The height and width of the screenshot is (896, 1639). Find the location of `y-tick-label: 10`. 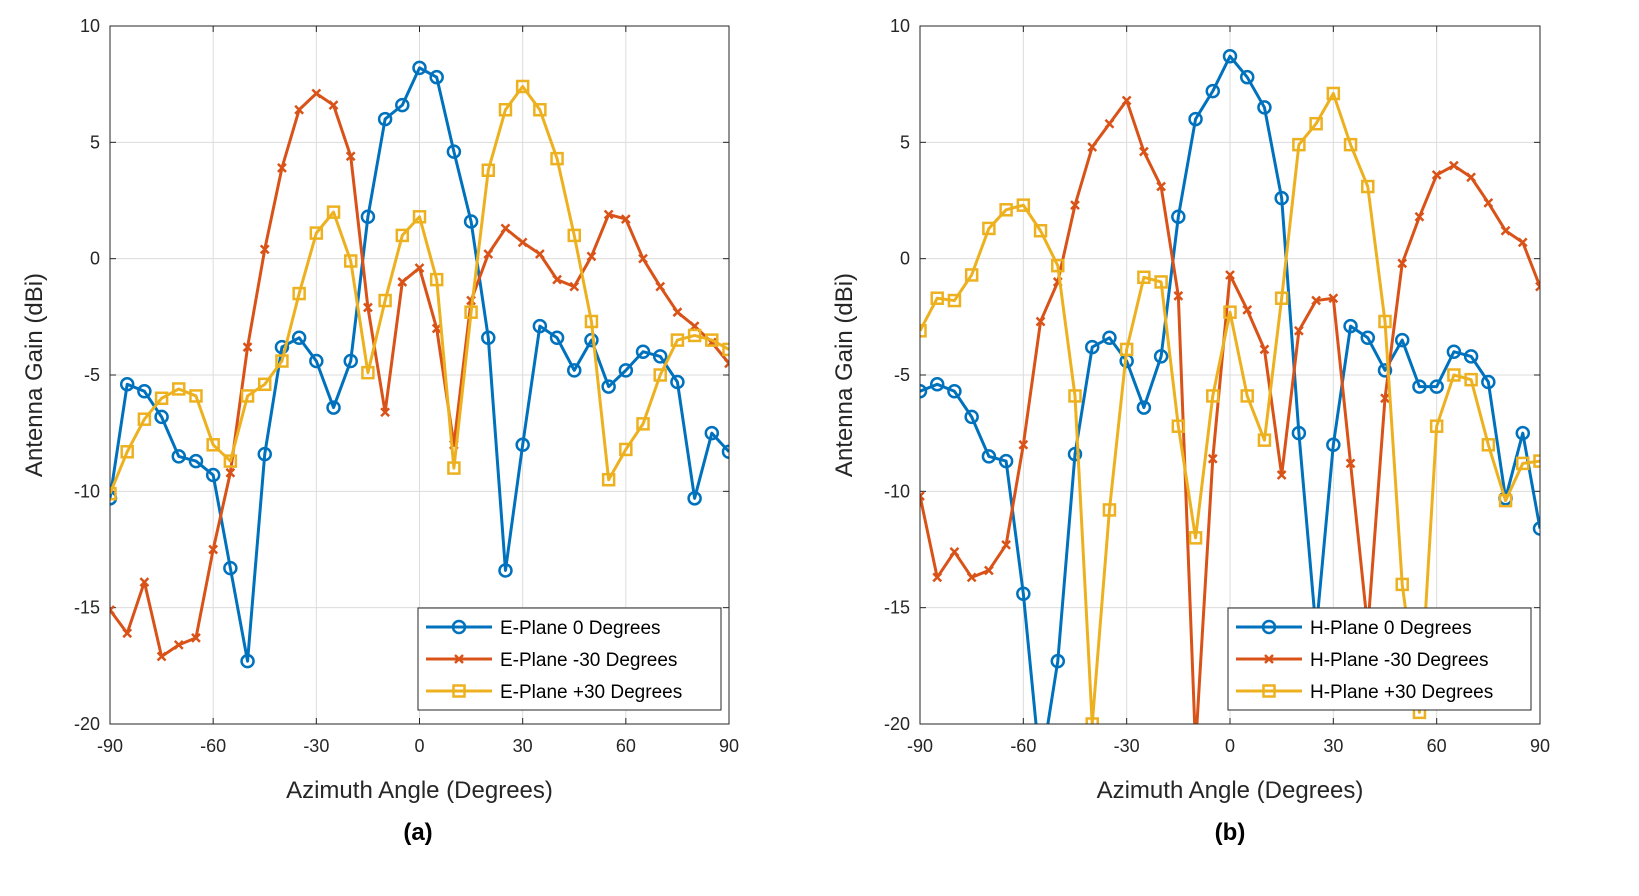

y-tick-label: 10 is located at coordinates (900, 26).